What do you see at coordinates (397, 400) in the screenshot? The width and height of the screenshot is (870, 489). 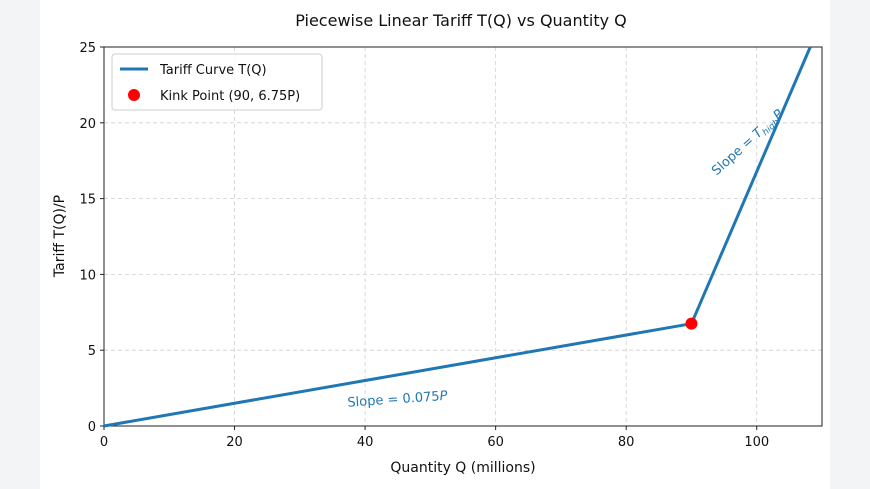 I see `slope-annotation-low: Slope = 0.075P` at bounding box center [397, 400].